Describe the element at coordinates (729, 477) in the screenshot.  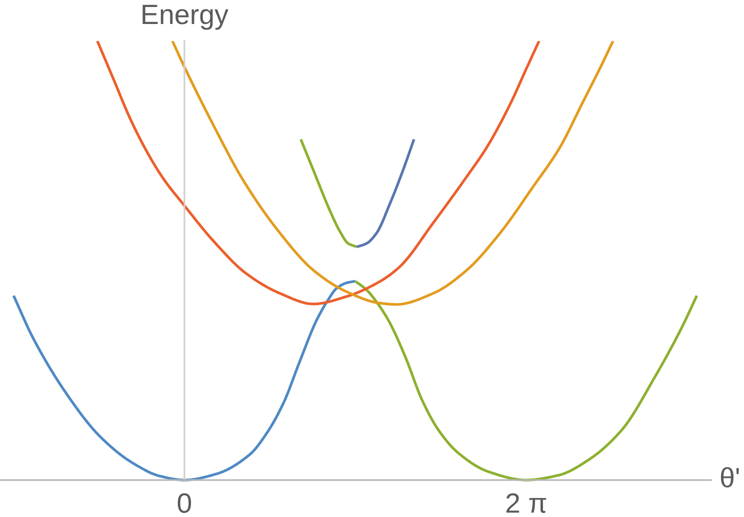
I see `x-axis-title: θ'` at that location.